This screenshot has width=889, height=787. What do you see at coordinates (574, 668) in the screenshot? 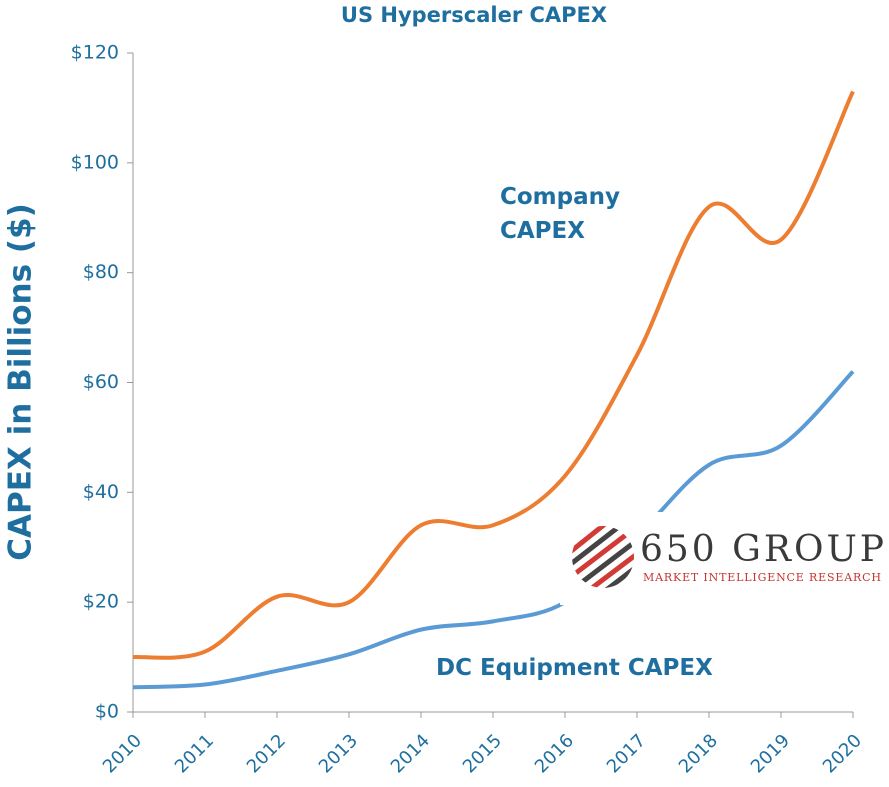
I see `annotation: DC Equipment CAPEX` at bounding box center [574, 668].